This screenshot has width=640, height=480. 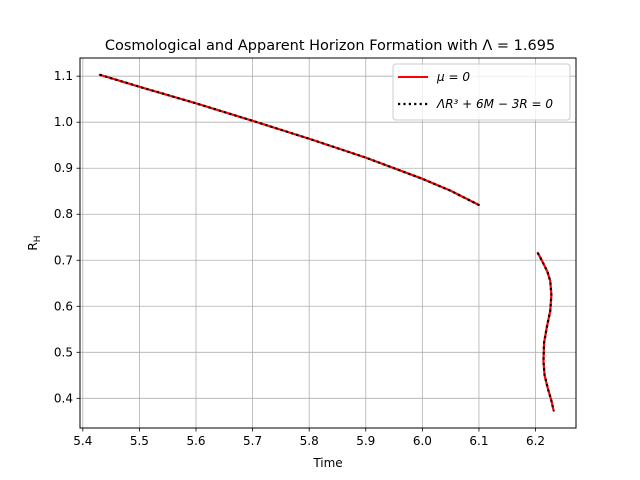 I want to click on y-tick-label: 0.9, so click(x=63, y=168).